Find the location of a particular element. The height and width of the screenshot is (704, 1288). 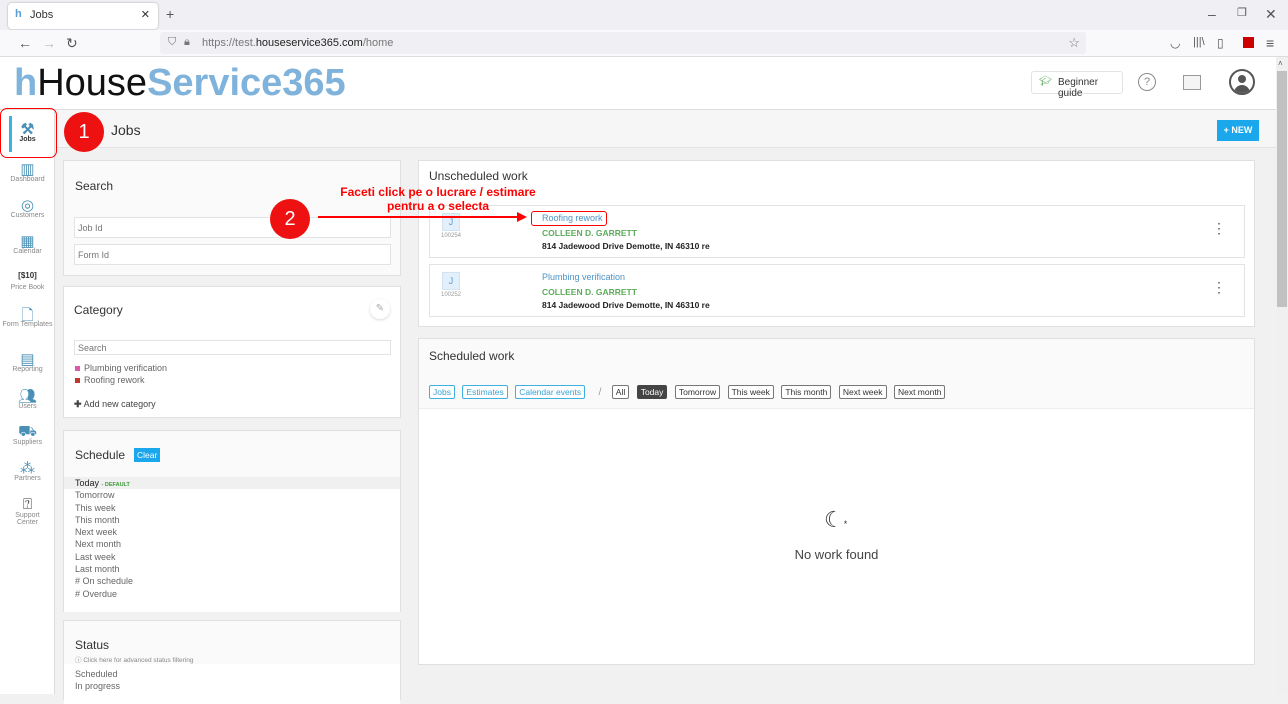

job-name-link: Plumbing verification is located at coordinates (584, 277).